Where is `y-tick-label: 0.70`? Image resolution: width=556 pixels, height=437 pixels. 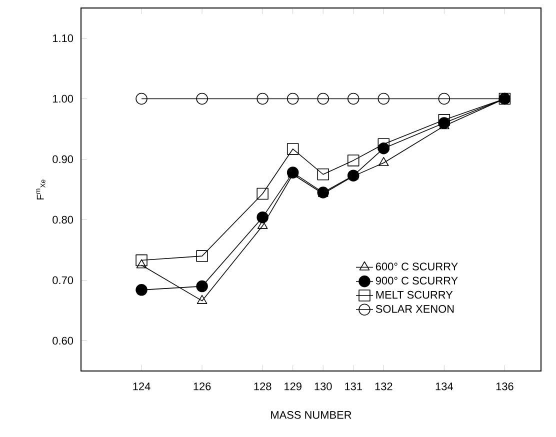
y-tick-label: 0.70 is located at coordinates (63, 280).